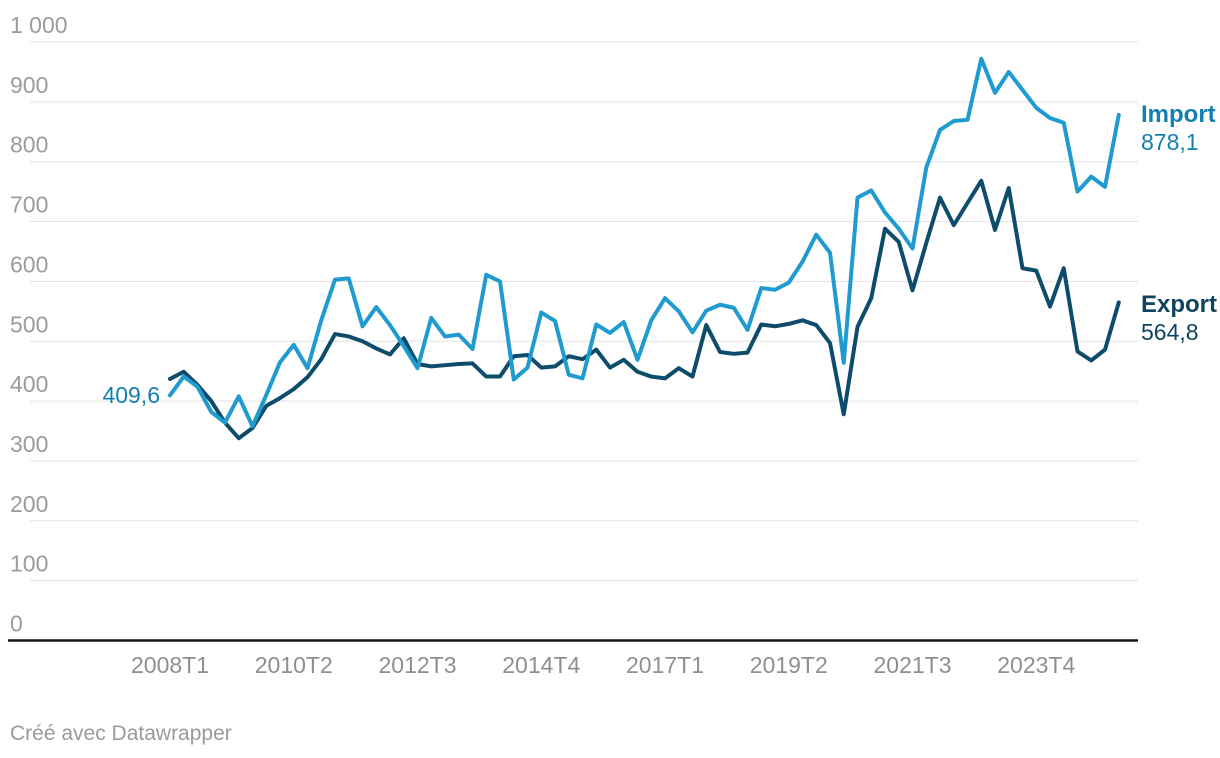 Image resolution: width=1220 pixels, height=758 pixels. What do you see at coordinates (1036, 665) in the screenshot?
I see `x-tick-label: 2023T4` at bounding box center [1036, 665].